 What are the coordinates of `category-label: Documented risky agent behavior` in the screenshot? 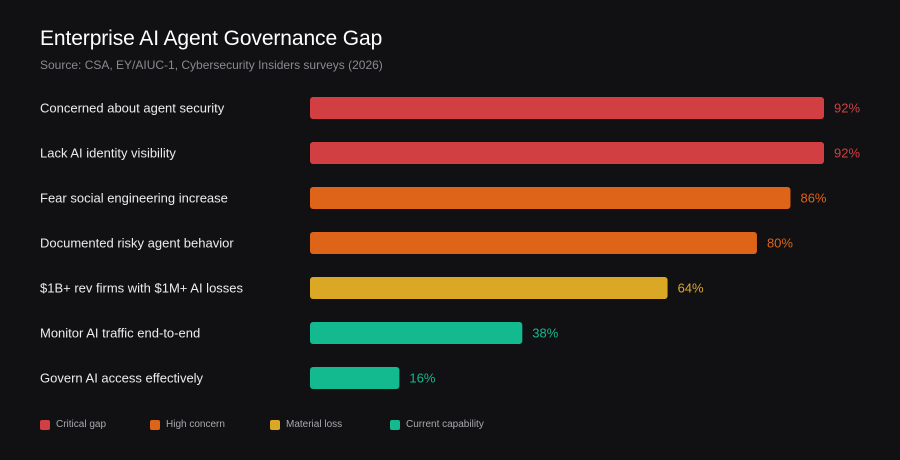 It's located at (137, 243).